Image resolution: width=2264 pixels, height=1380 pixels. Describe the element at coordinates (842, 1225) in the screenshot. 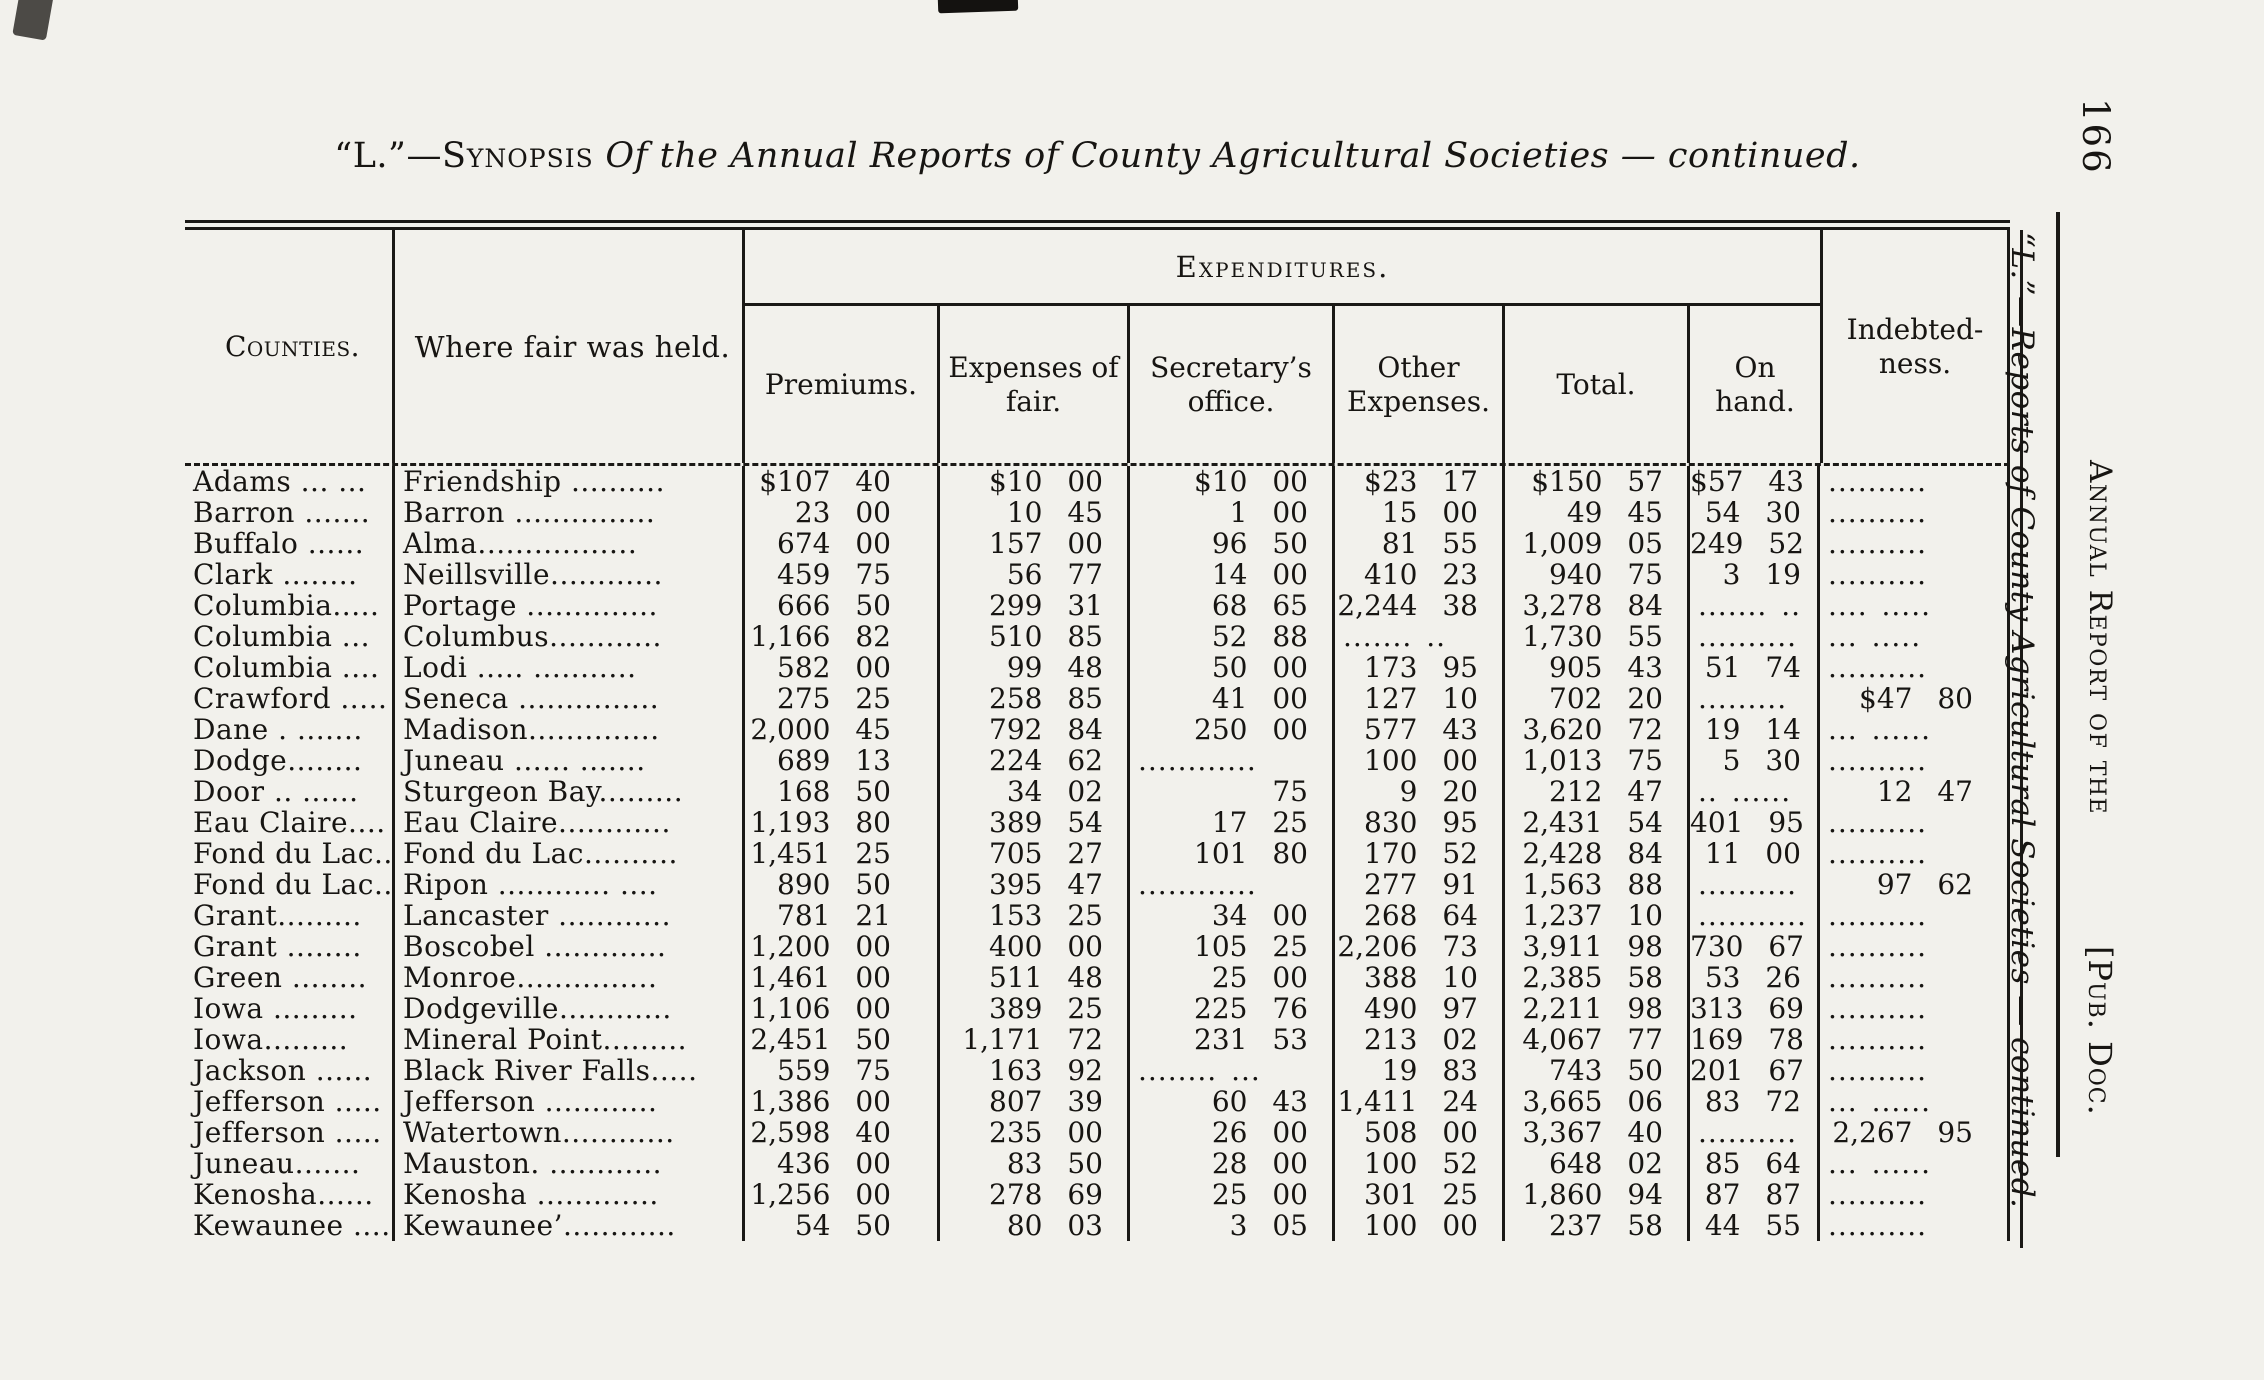

I see `cell-p: 54 50` at that location.